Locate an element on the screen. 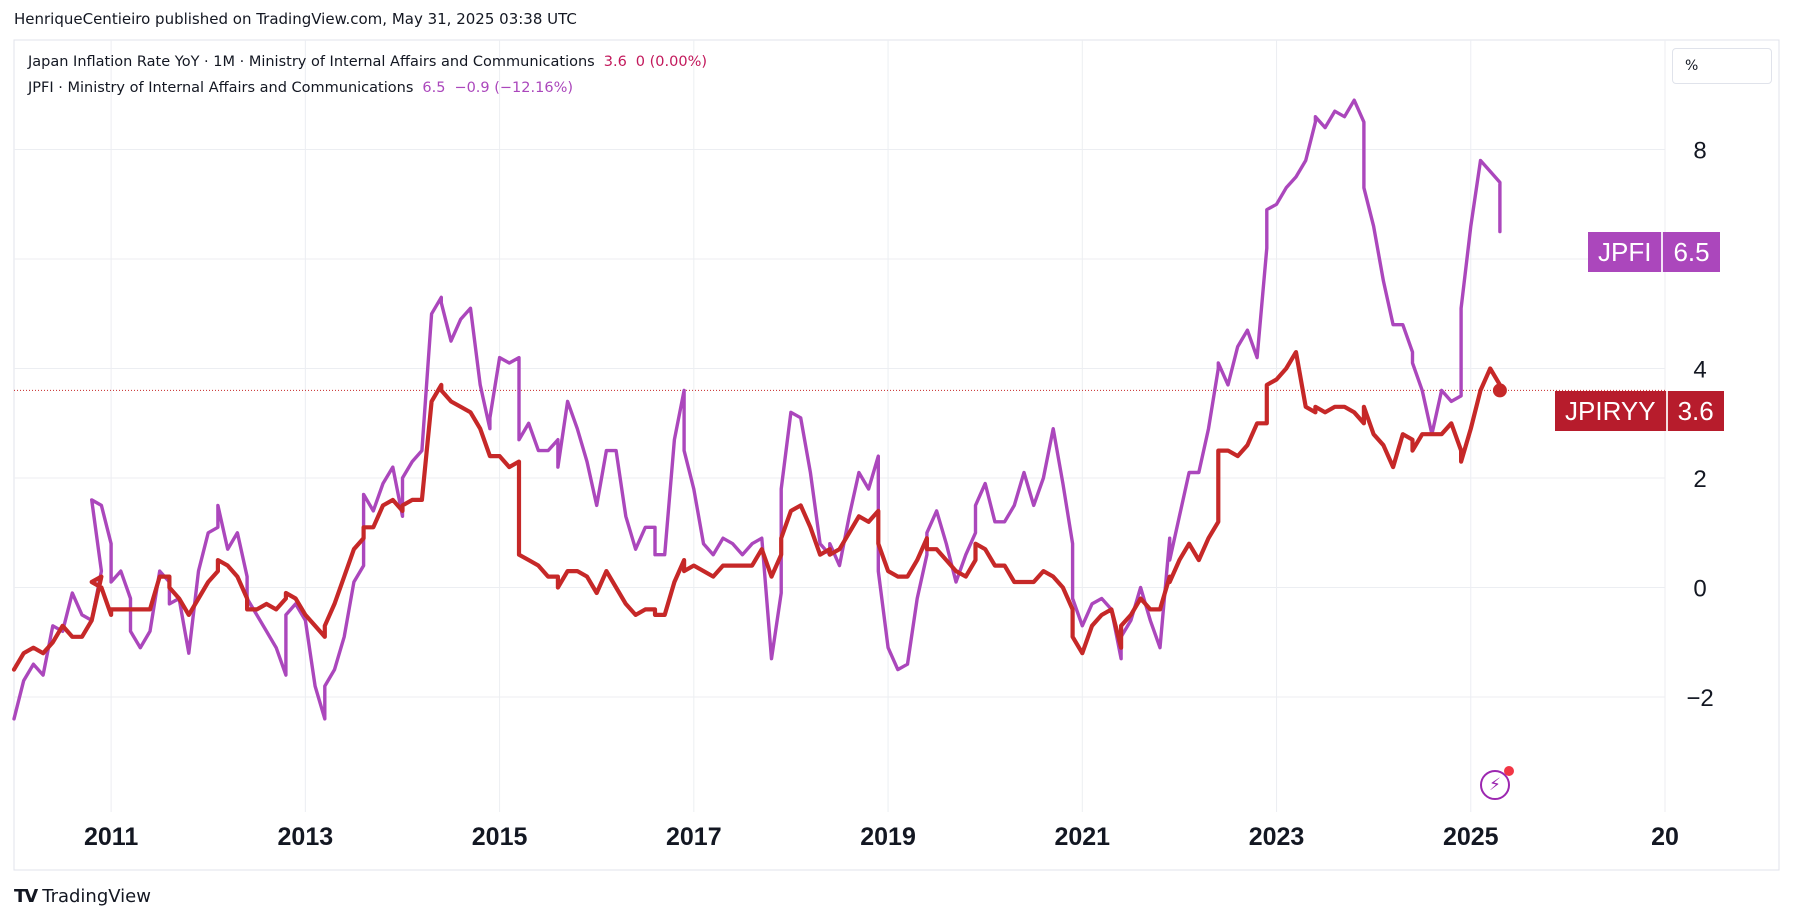  legend-change: −0.9 (−12.16%) is located at coordinates (514, 88).